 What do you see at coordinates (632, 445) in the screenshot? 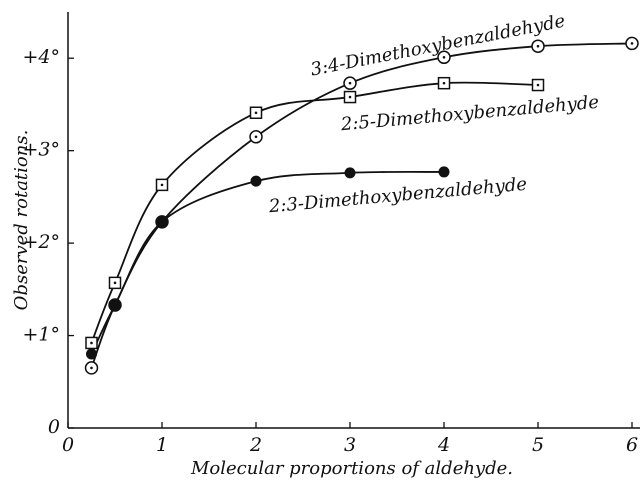
I see `x-tick-label: 6` at bounding box center [632, 445].